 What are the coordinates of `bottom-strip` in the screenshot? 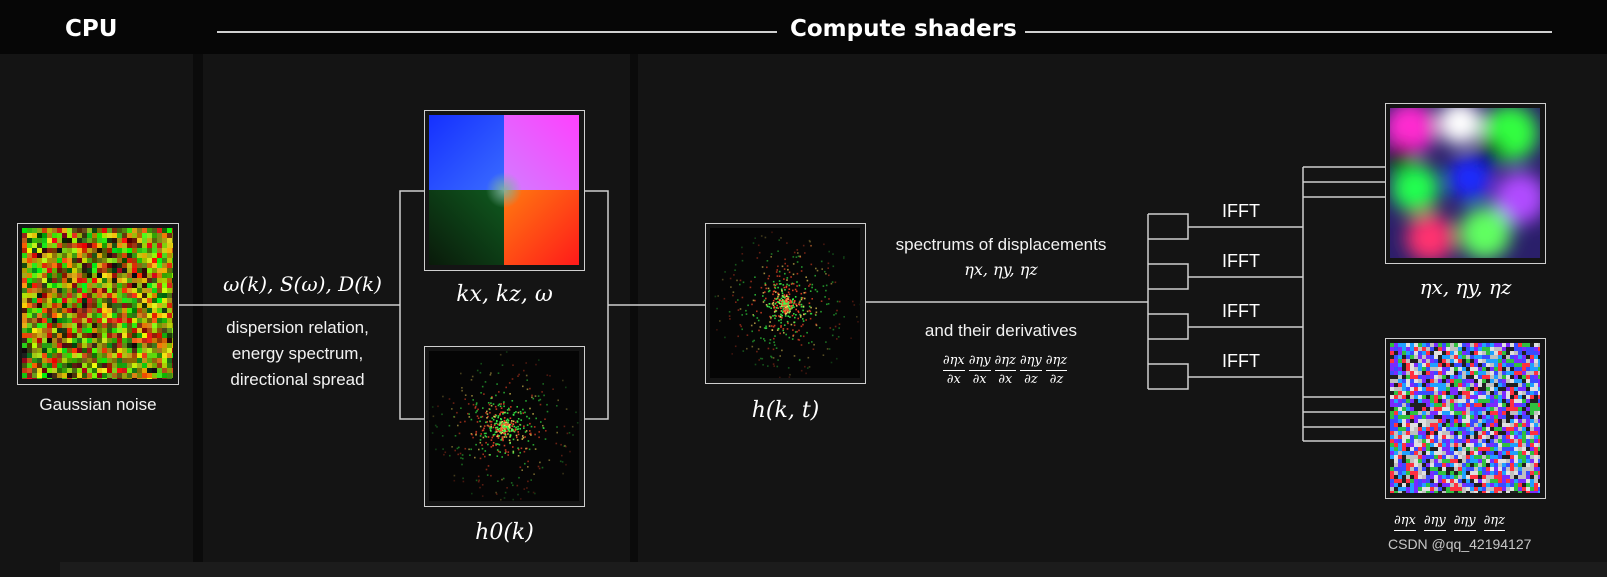 It's located at (833, 569).